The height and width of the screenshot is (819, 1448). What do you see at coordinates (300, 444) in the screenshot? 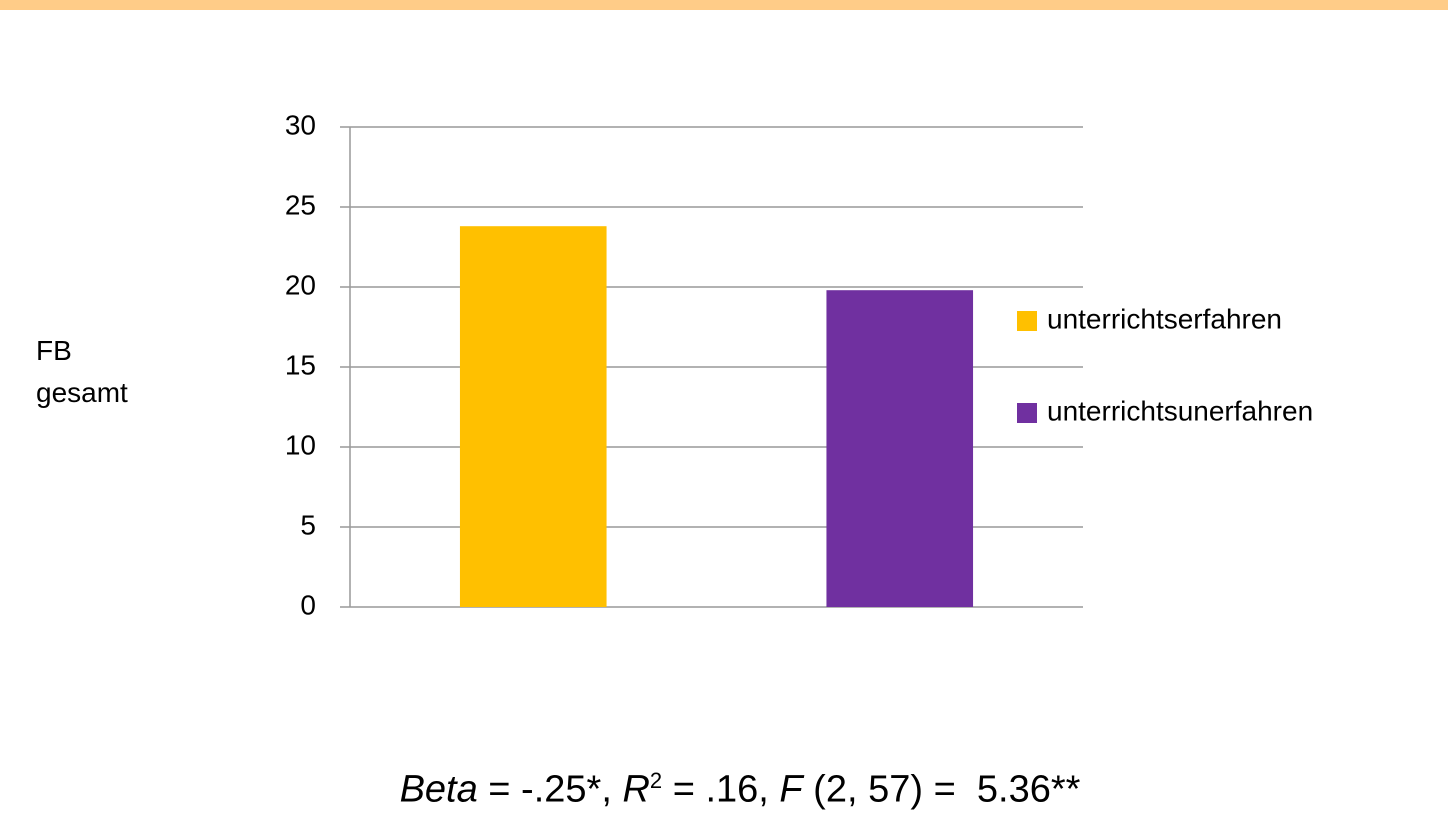
I see `y-tick-label: 10` at bounding box center [300, 444].